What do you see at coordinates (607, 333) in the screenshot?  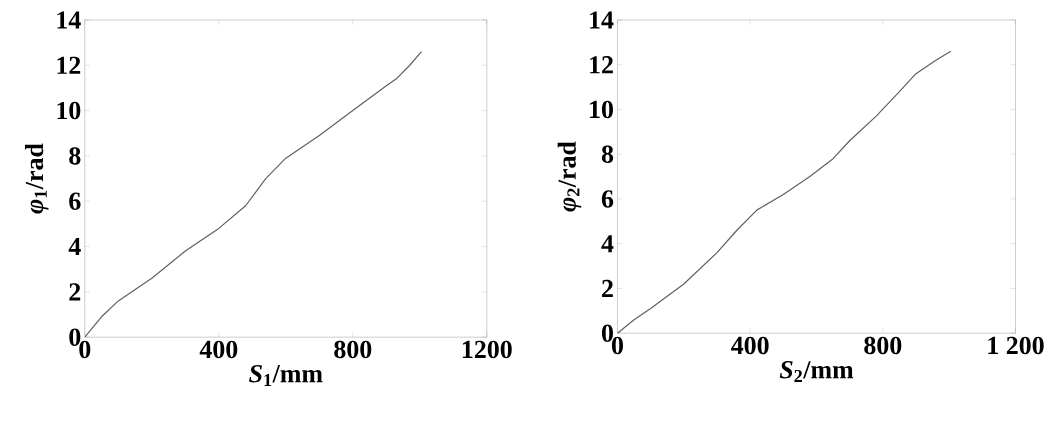 I see `y-tick-label: 0` at bounding box center [607, 333].